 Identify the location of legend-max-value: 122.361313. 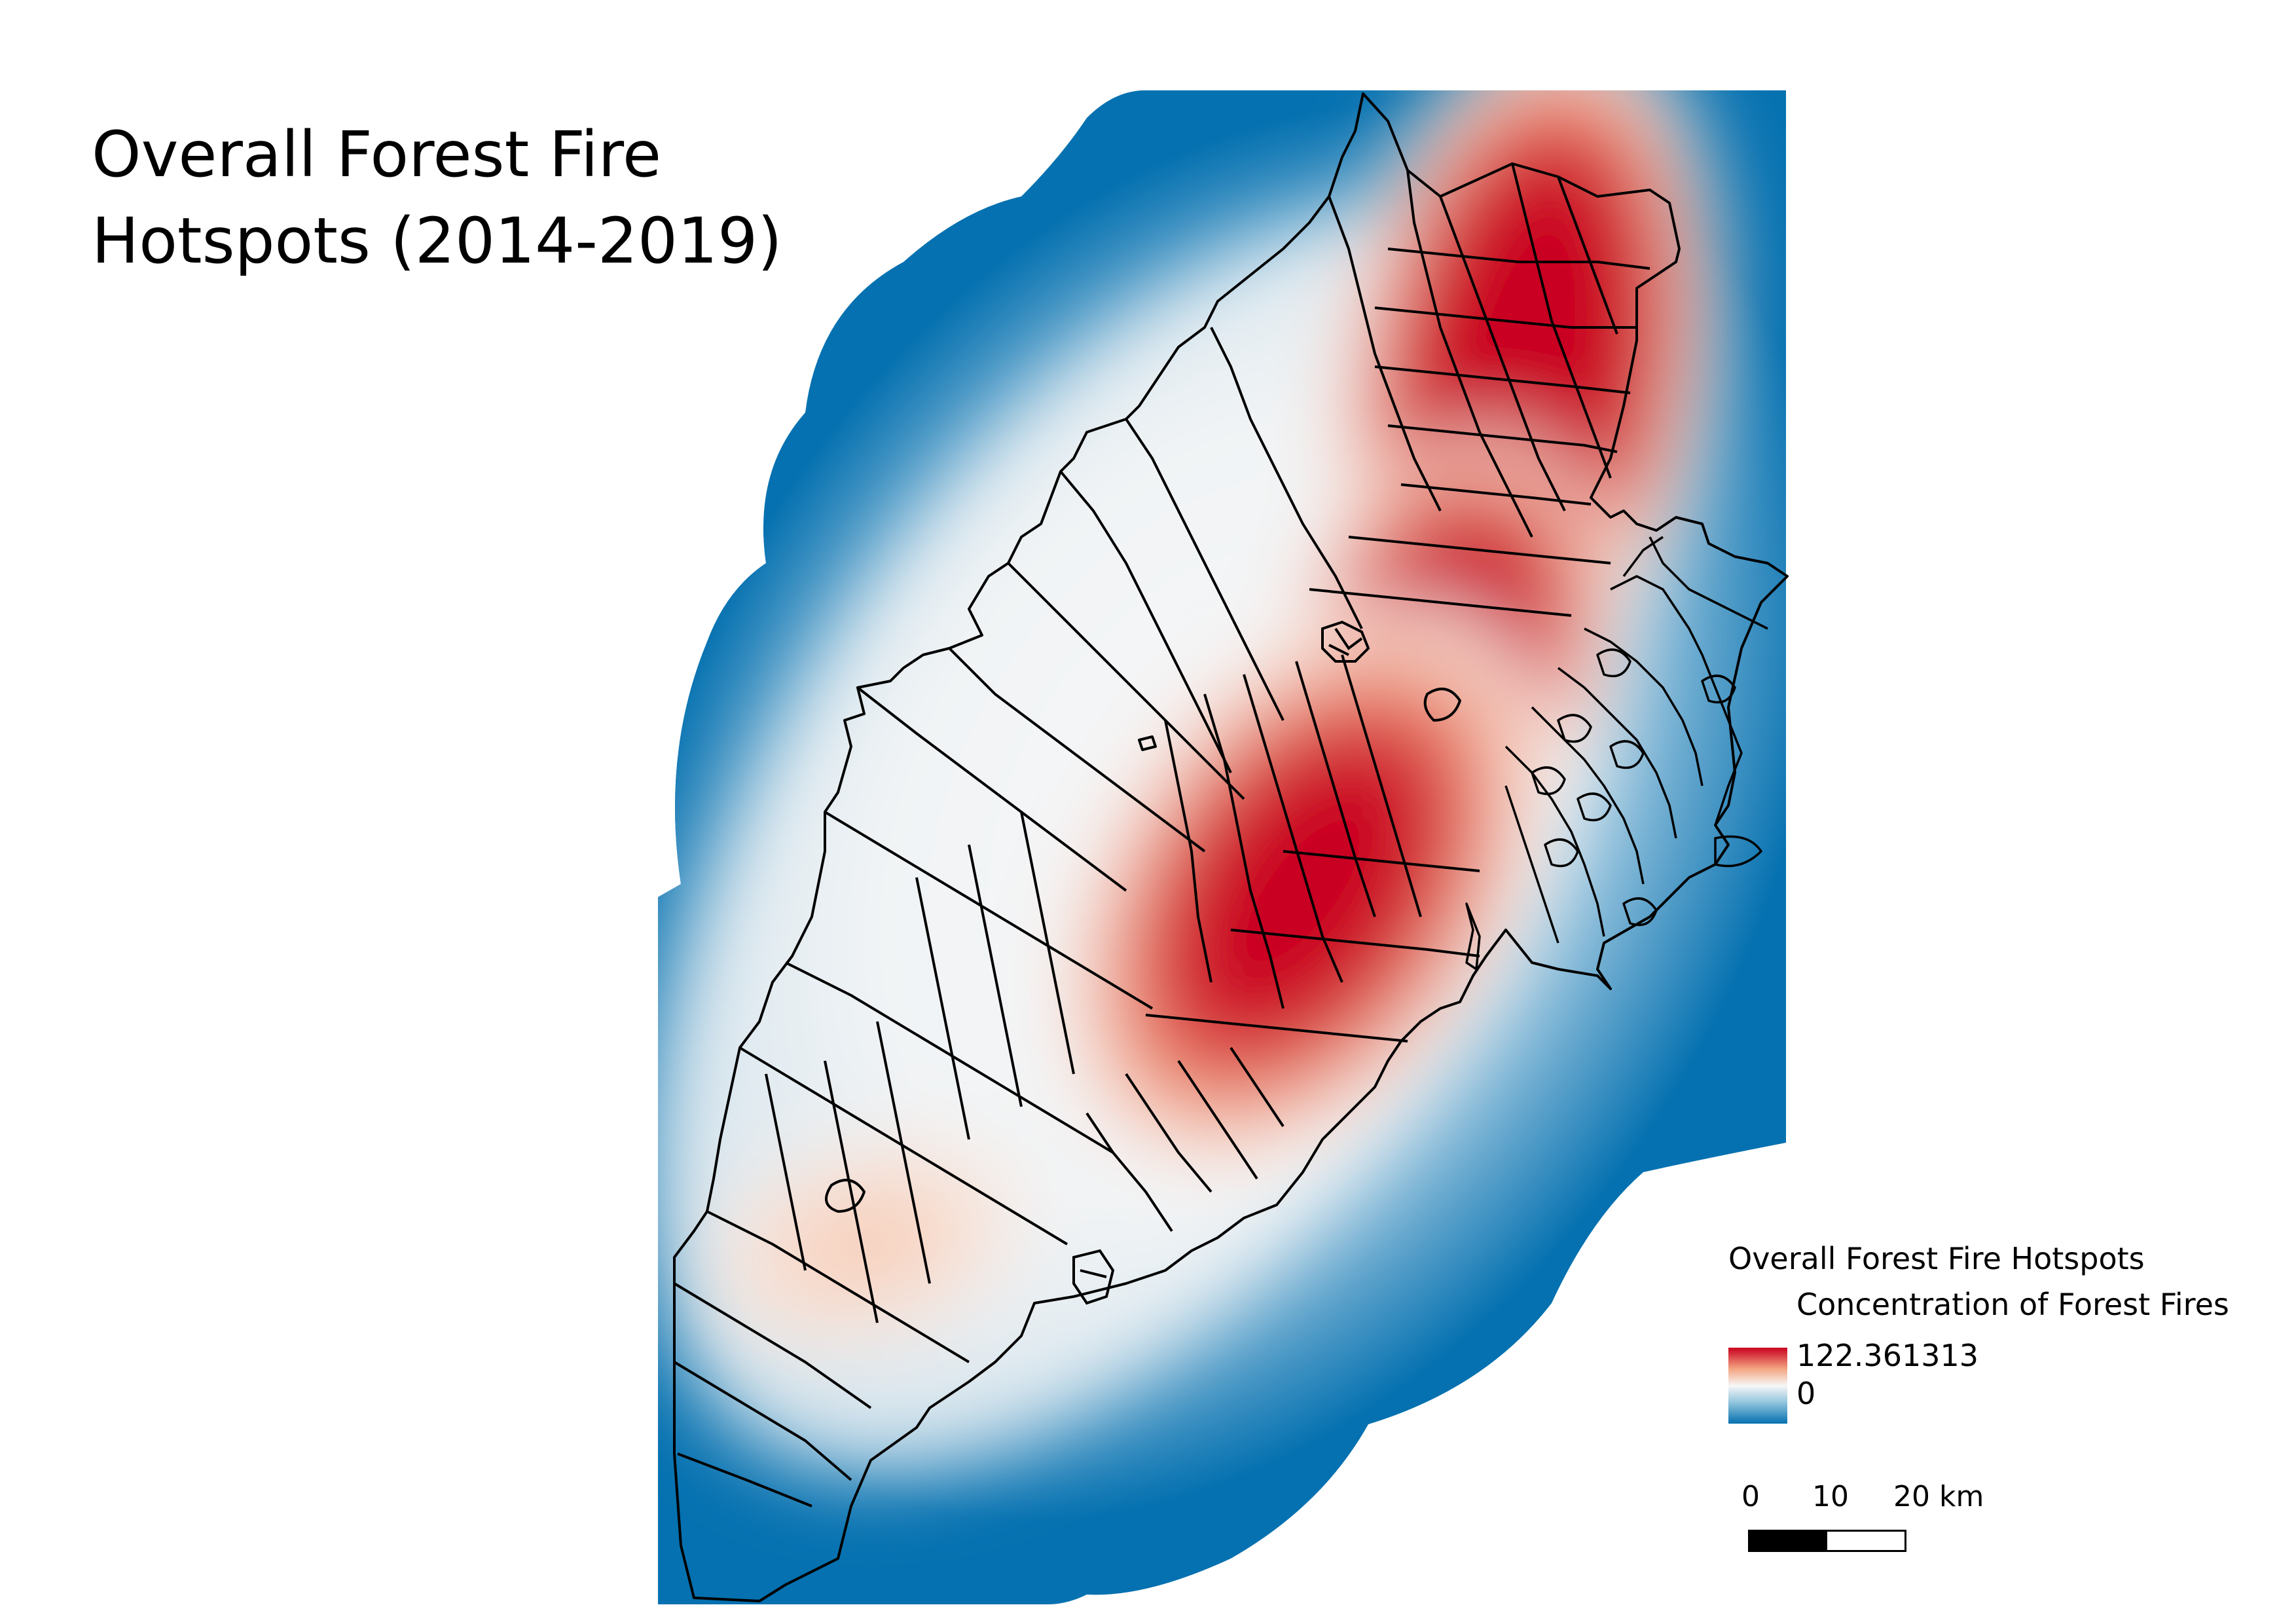
(1887, 1355).